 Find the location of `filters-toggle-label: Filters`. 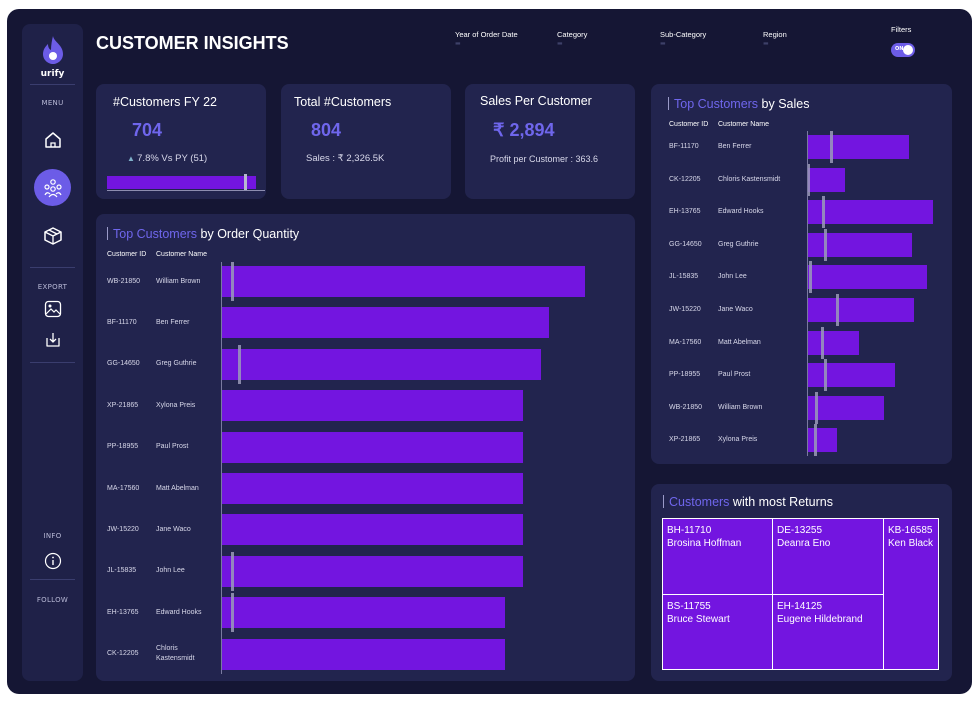

filters-toggle-label: Filters is located at coordinates (901, 29).